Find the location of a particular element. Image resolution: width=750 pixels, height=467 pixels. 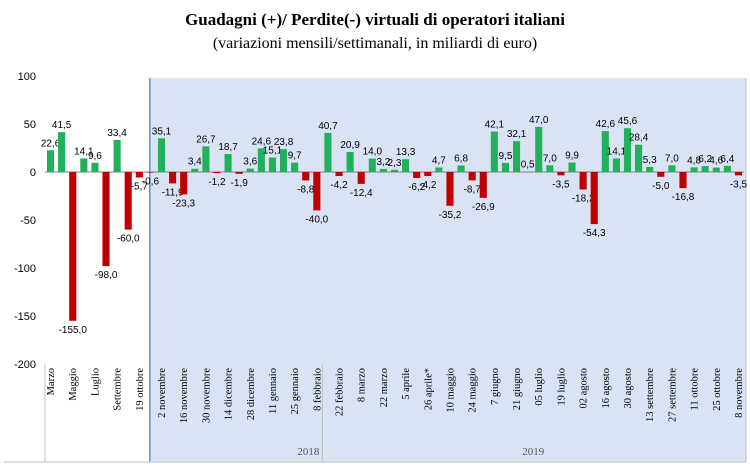

data-label: 3,4 is located at coordinates (195, 162).